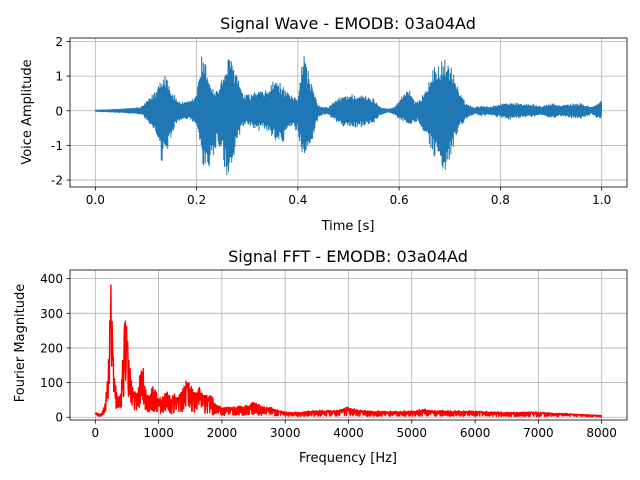 The image size is (640, 480). I want to click on chart-title: Signal FFT - EMODB: 03a04Ad, so click(348, 256).